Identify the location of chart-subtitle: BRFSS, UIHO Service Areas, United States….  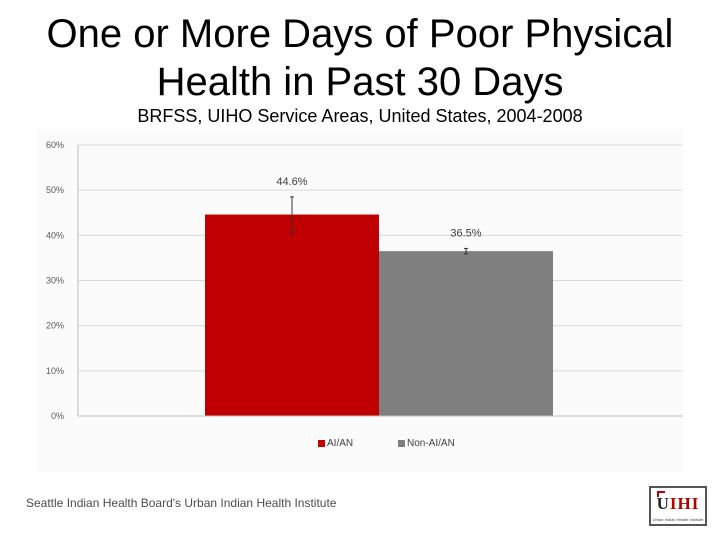
(360, 116).